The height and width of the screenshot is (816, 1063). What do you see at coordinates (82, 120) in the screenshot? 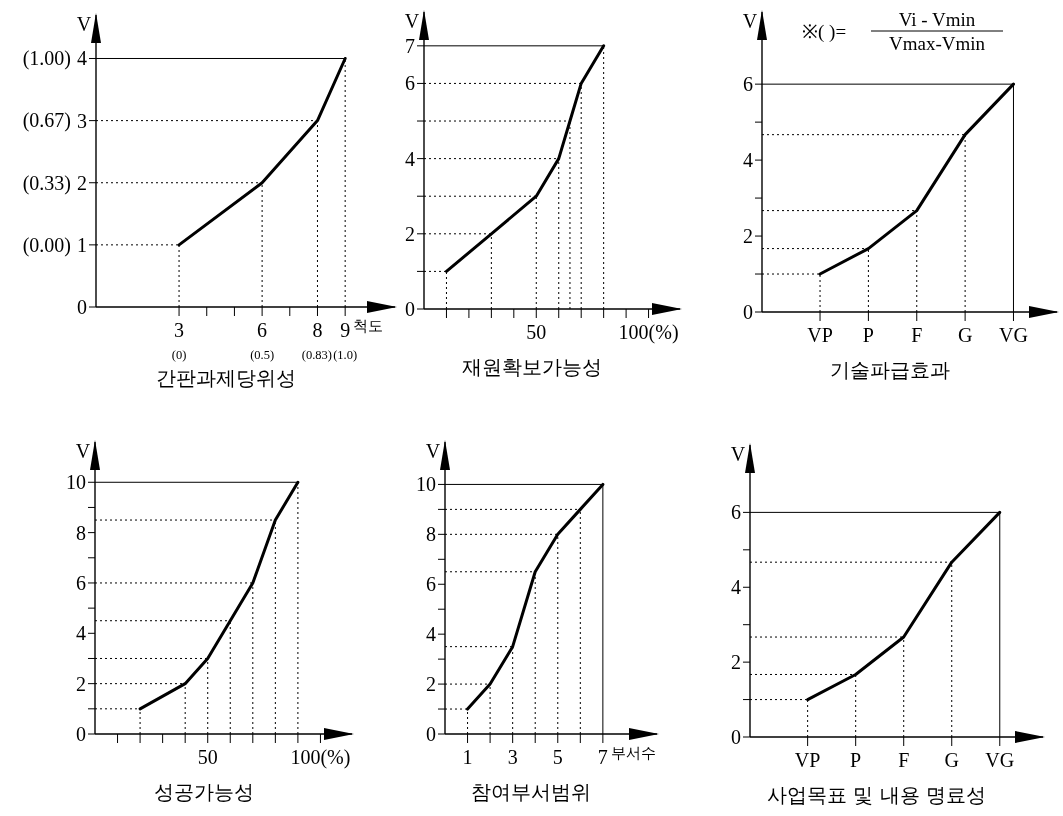
I see `ytick: 3` at bounding box center [82, 120].